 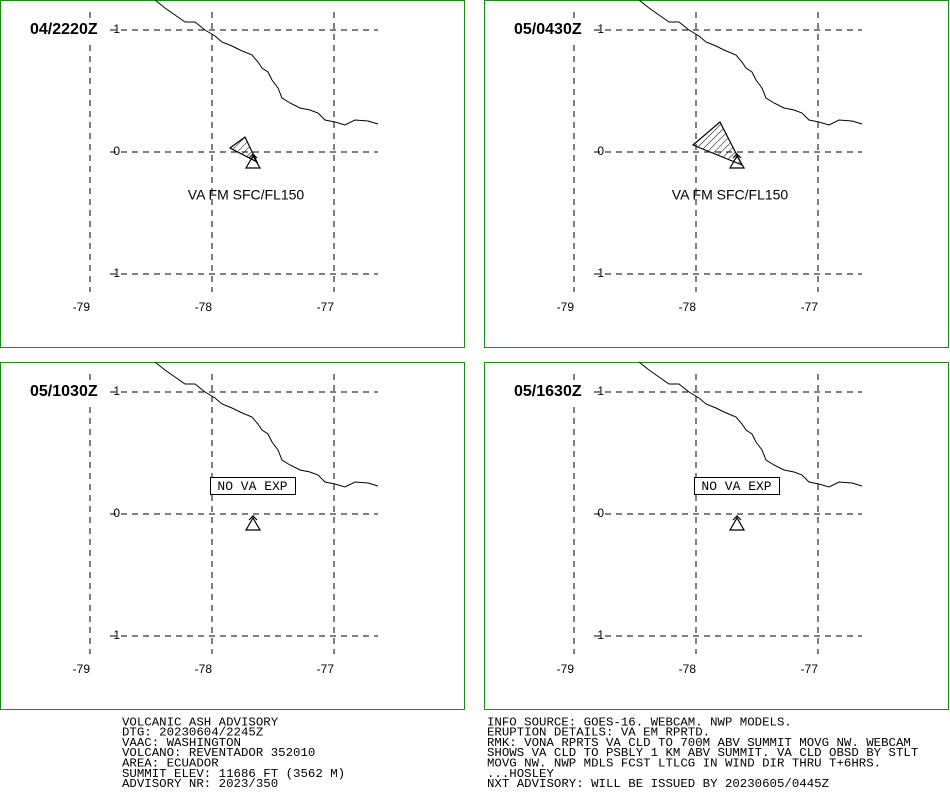 I want to click on valid-time: 05/1030Z, so click(x=64, y=391).